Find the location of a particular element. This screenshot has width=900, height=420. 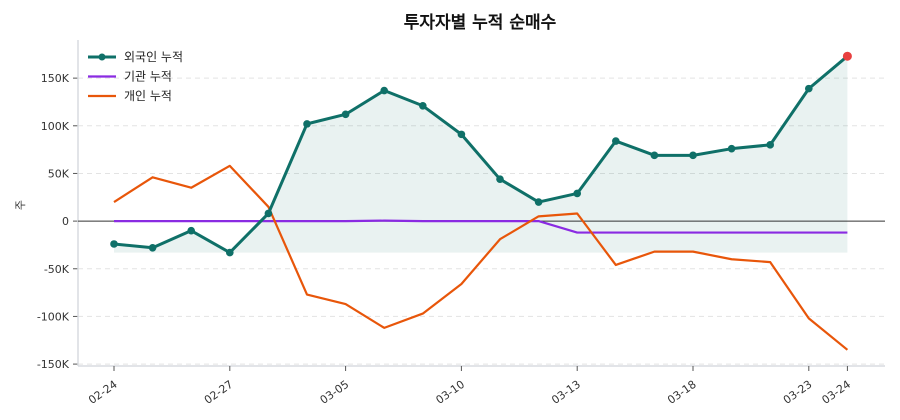

y-axis-label: 주 is located at coordinates (20, 205).